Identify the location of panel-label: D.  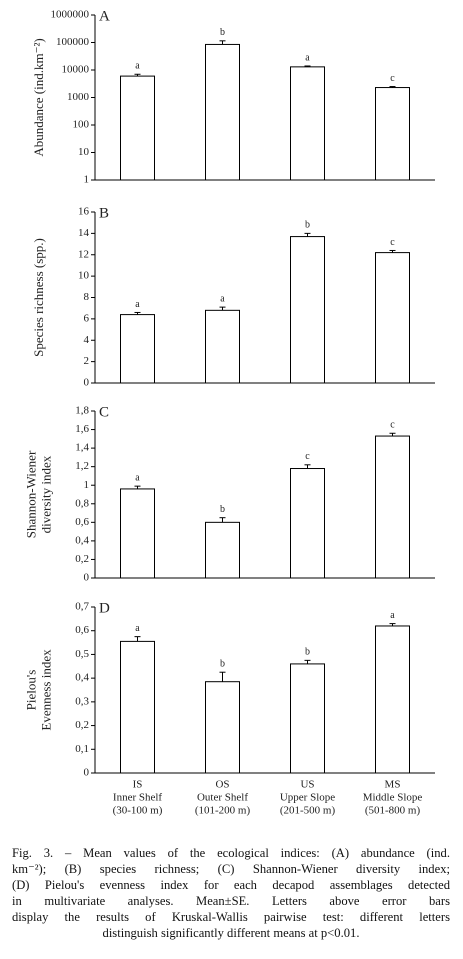
(104, 608).